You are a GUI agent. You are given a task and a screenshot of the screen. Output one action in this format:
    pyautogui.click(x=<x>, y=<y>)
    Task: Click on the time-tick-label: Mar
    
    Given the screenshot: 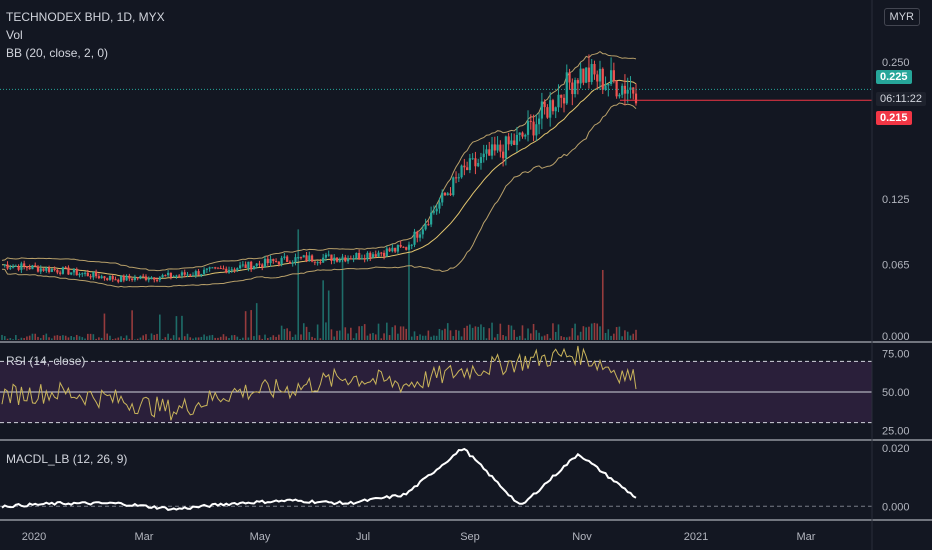 What is the action you would take?
    pyautogui.click(x=144, y=537)
    